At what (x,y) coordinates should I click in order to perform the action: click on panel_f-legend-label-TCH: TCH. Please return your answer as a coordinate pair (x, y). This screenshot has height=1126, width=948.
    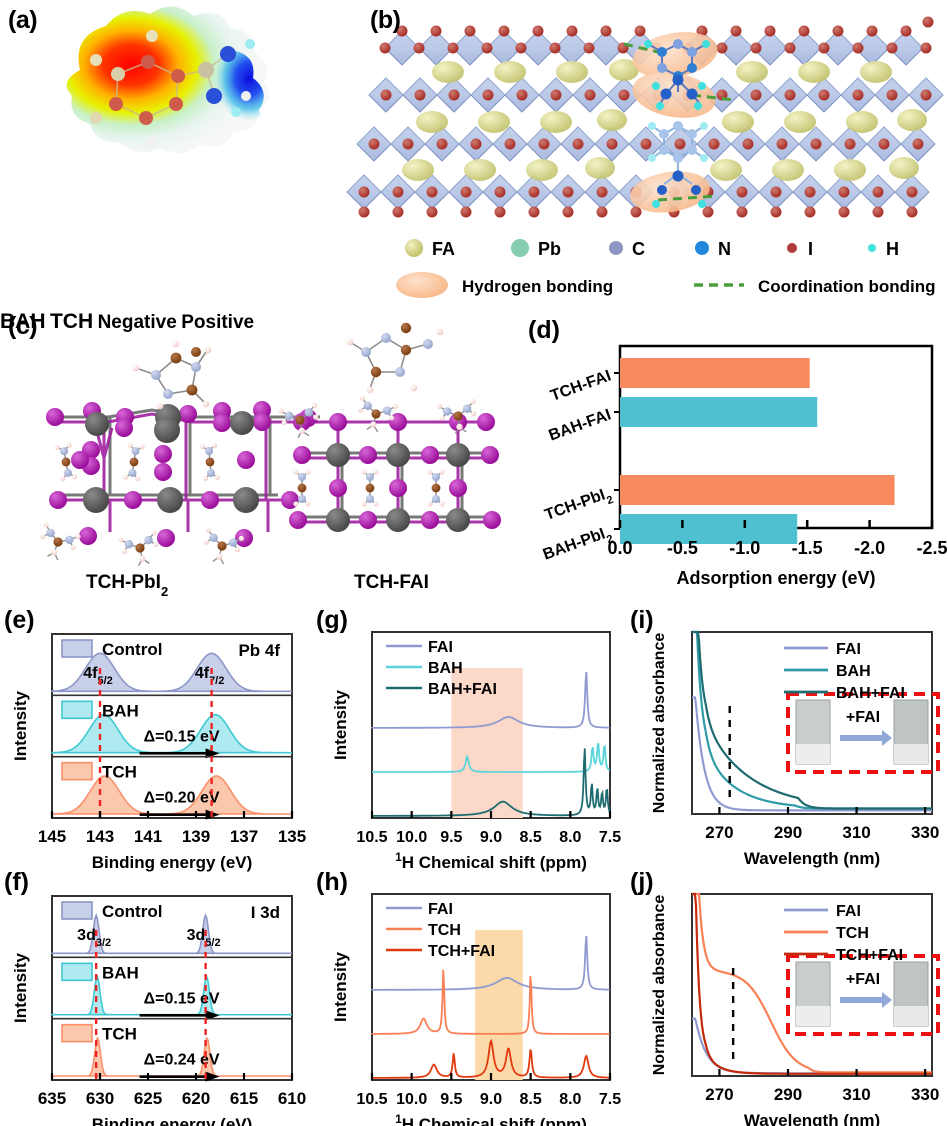
    Looking at the image, I should click on (119, 1034).